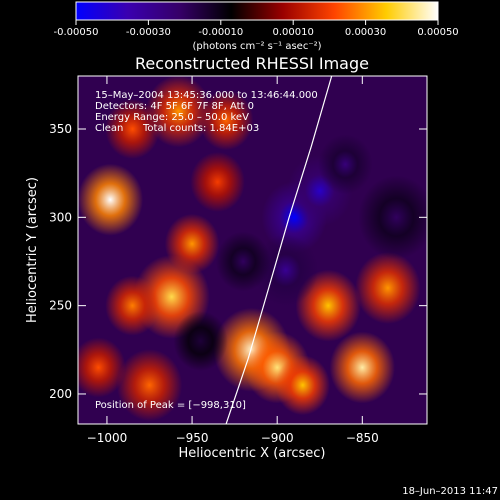 The image size is (500, 500). I want to click on colorbar-tick-label: 0.00050, so click(437, 32).